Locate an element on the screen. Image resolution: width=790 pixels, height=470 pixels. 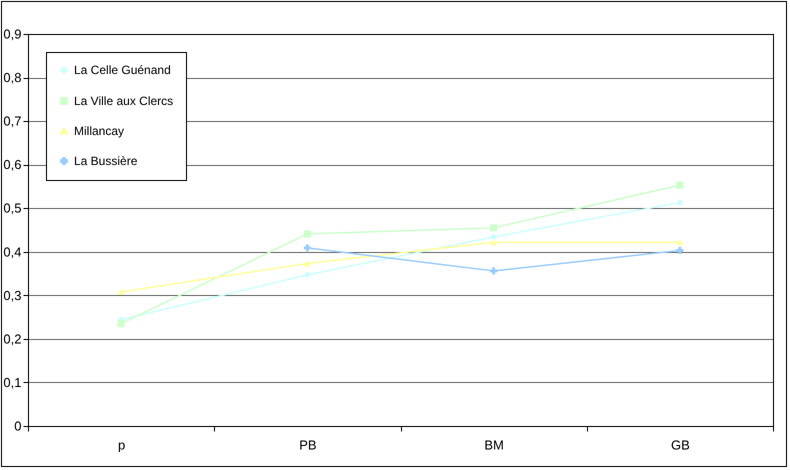
y-tick-label: 0,4 is located at coordinates (12, 252).